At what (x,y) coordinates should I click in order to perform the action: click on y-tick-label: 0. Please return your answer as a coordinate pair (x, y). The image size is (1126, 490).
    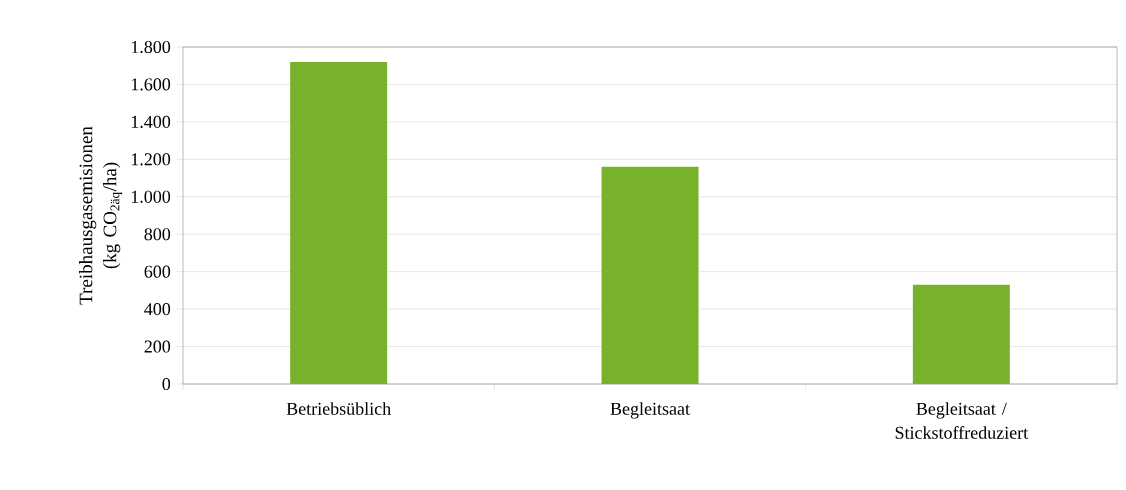
    Looking at the image, I should click on (166, 384).